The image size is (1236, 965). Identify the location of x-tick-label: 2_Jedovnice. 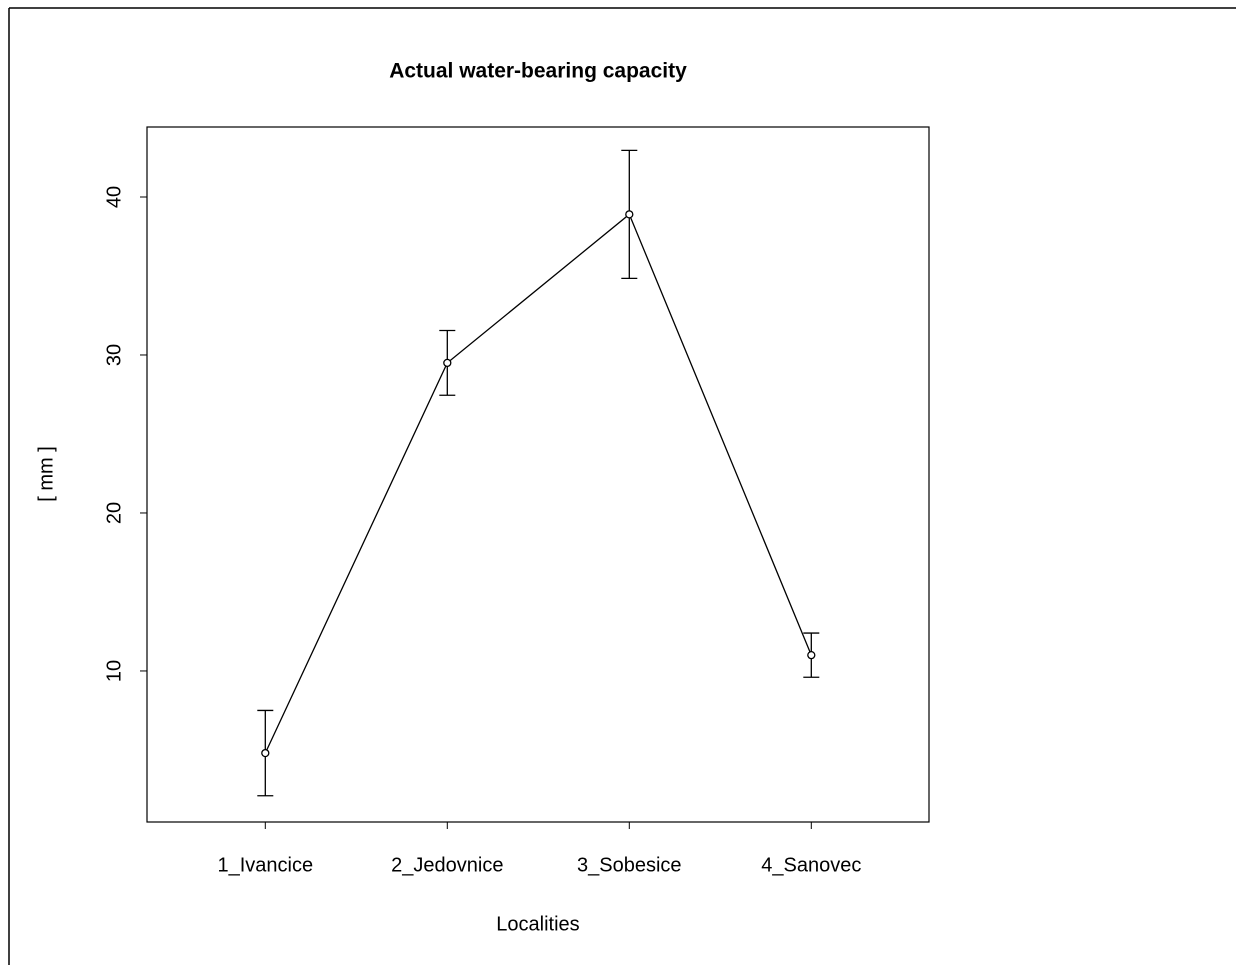
(447, 865).